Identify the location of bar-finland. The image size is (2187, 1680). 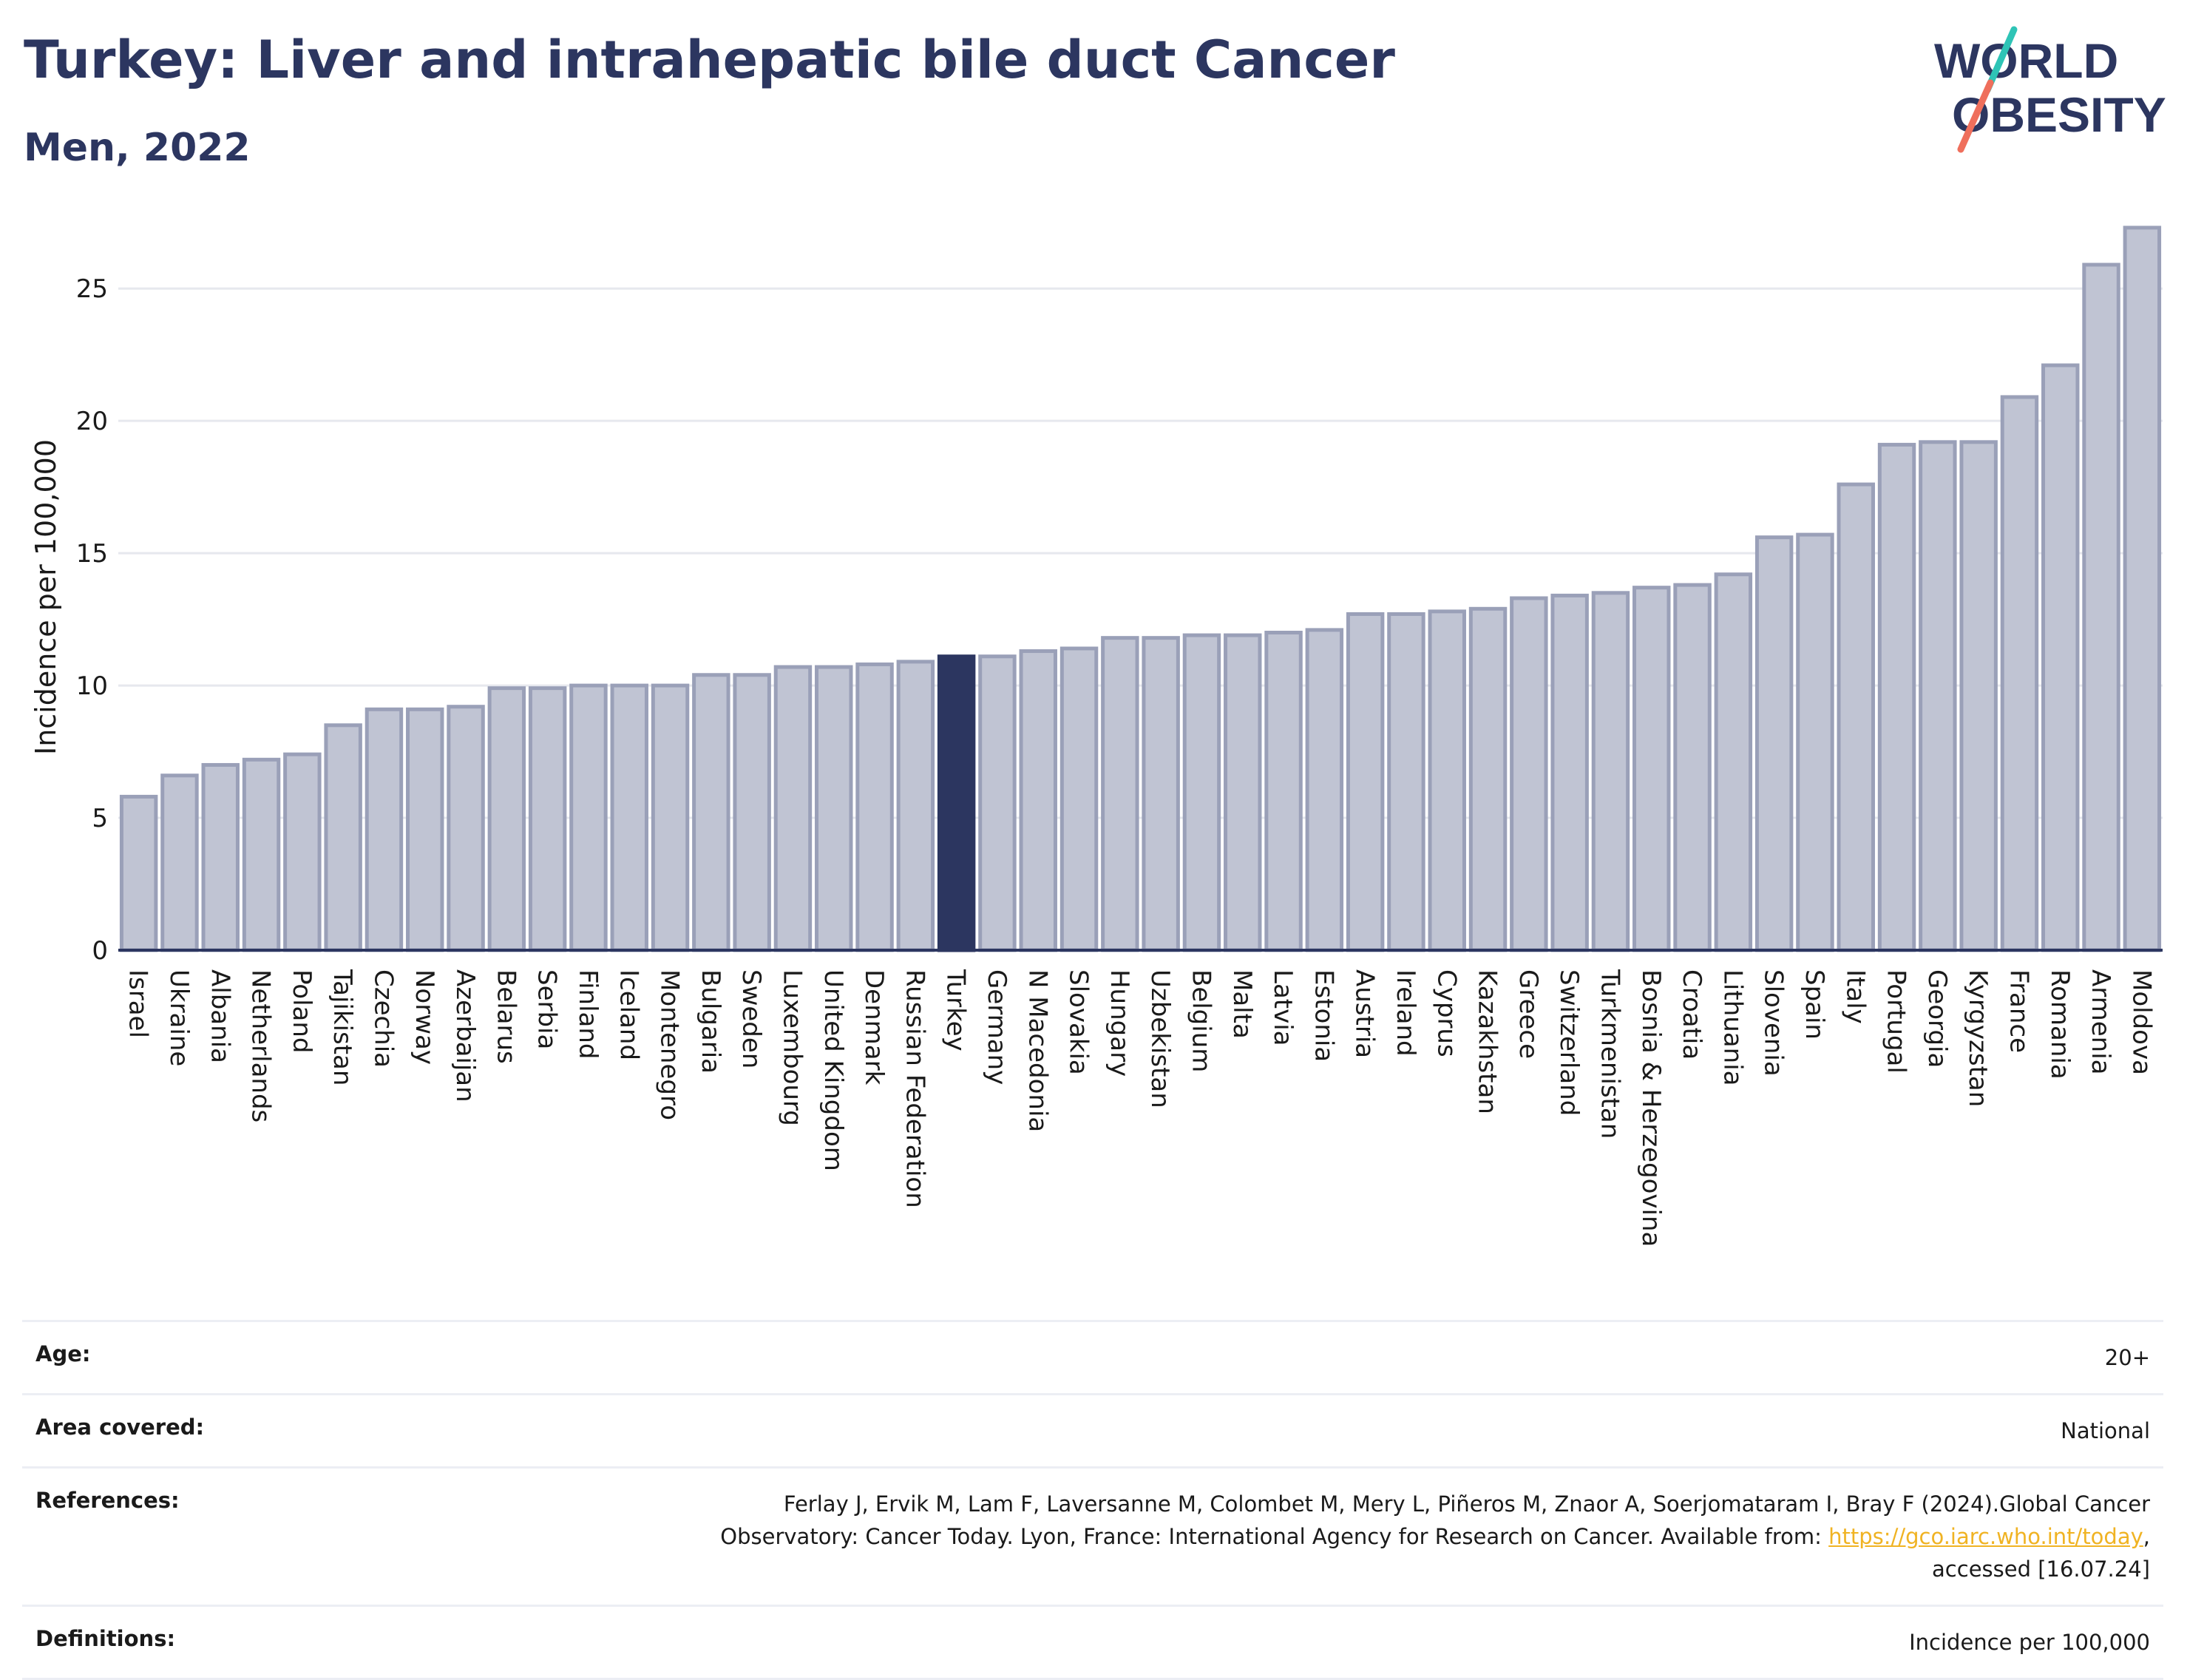
(588, 818).